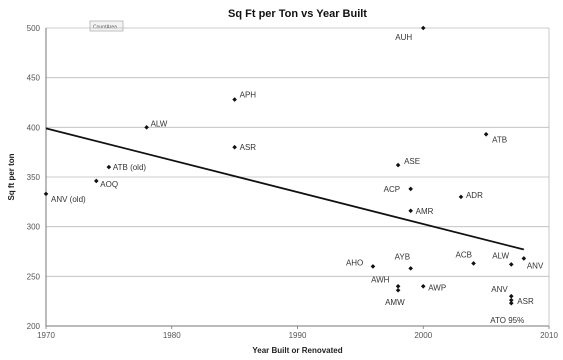 This screenshot has width=563, height=360. Describe the element at coordinates (403, 37) in the screenshot. I see `data-point-label: AUH` at that location.